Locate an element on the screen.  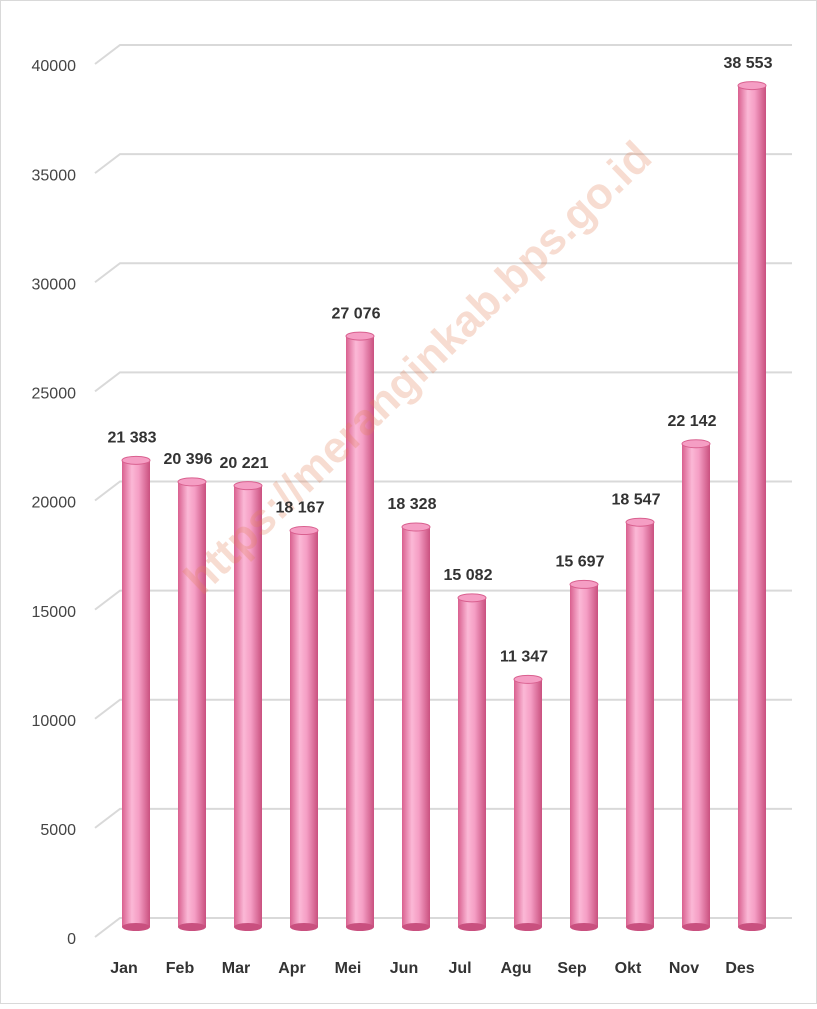
value-label: 18 167 is located at coordinates (300, 508).